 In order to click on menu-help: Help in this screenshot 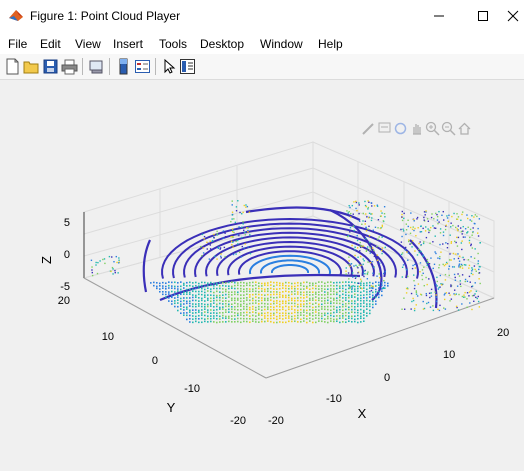, I will do `click(330, 44)`.